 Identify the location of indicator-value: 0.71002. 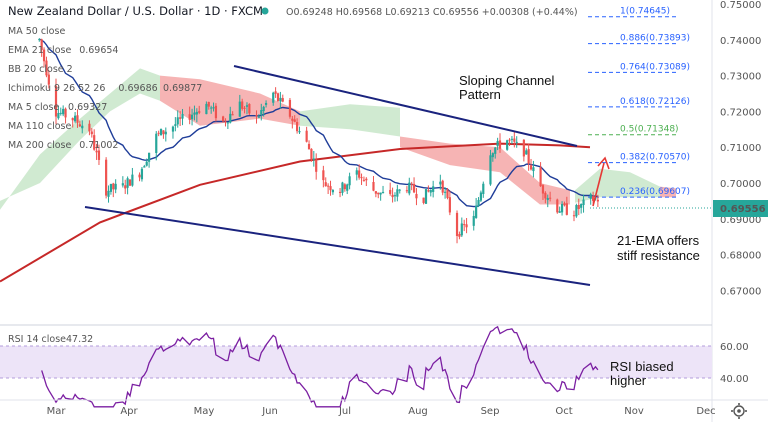
(98, 145).